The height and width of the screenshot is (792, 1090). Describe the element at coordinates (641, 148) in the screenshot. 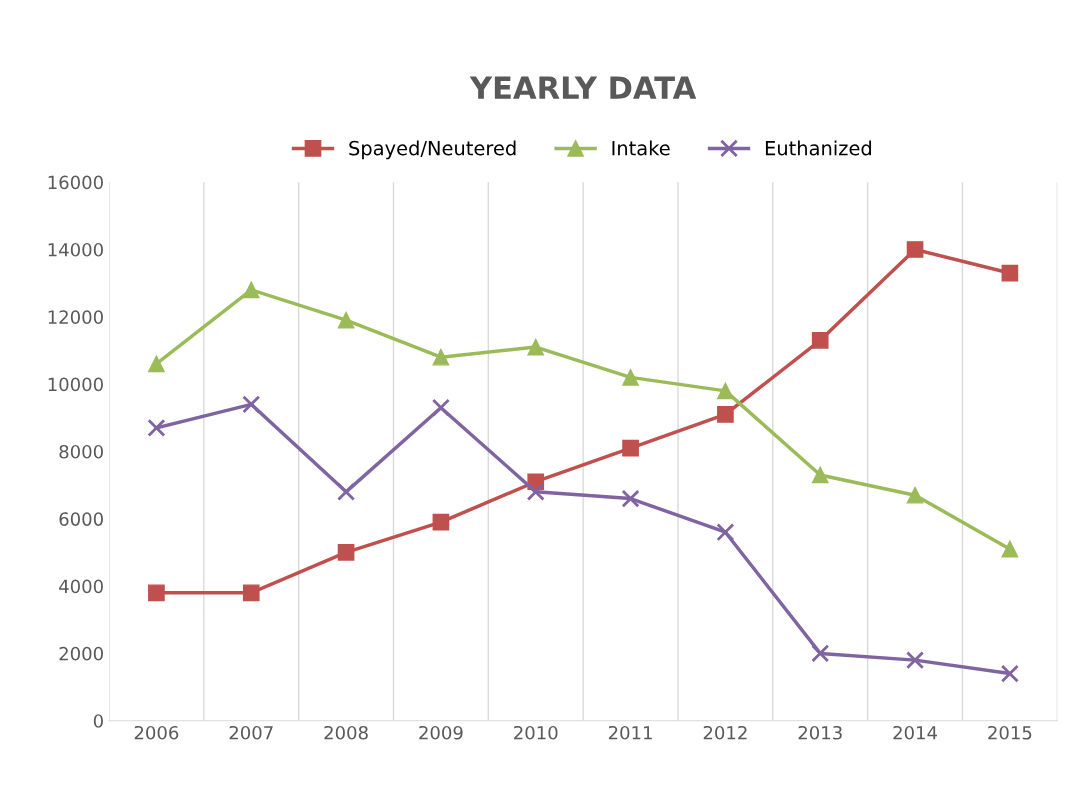

I see `legend-label: Intake` at that location.